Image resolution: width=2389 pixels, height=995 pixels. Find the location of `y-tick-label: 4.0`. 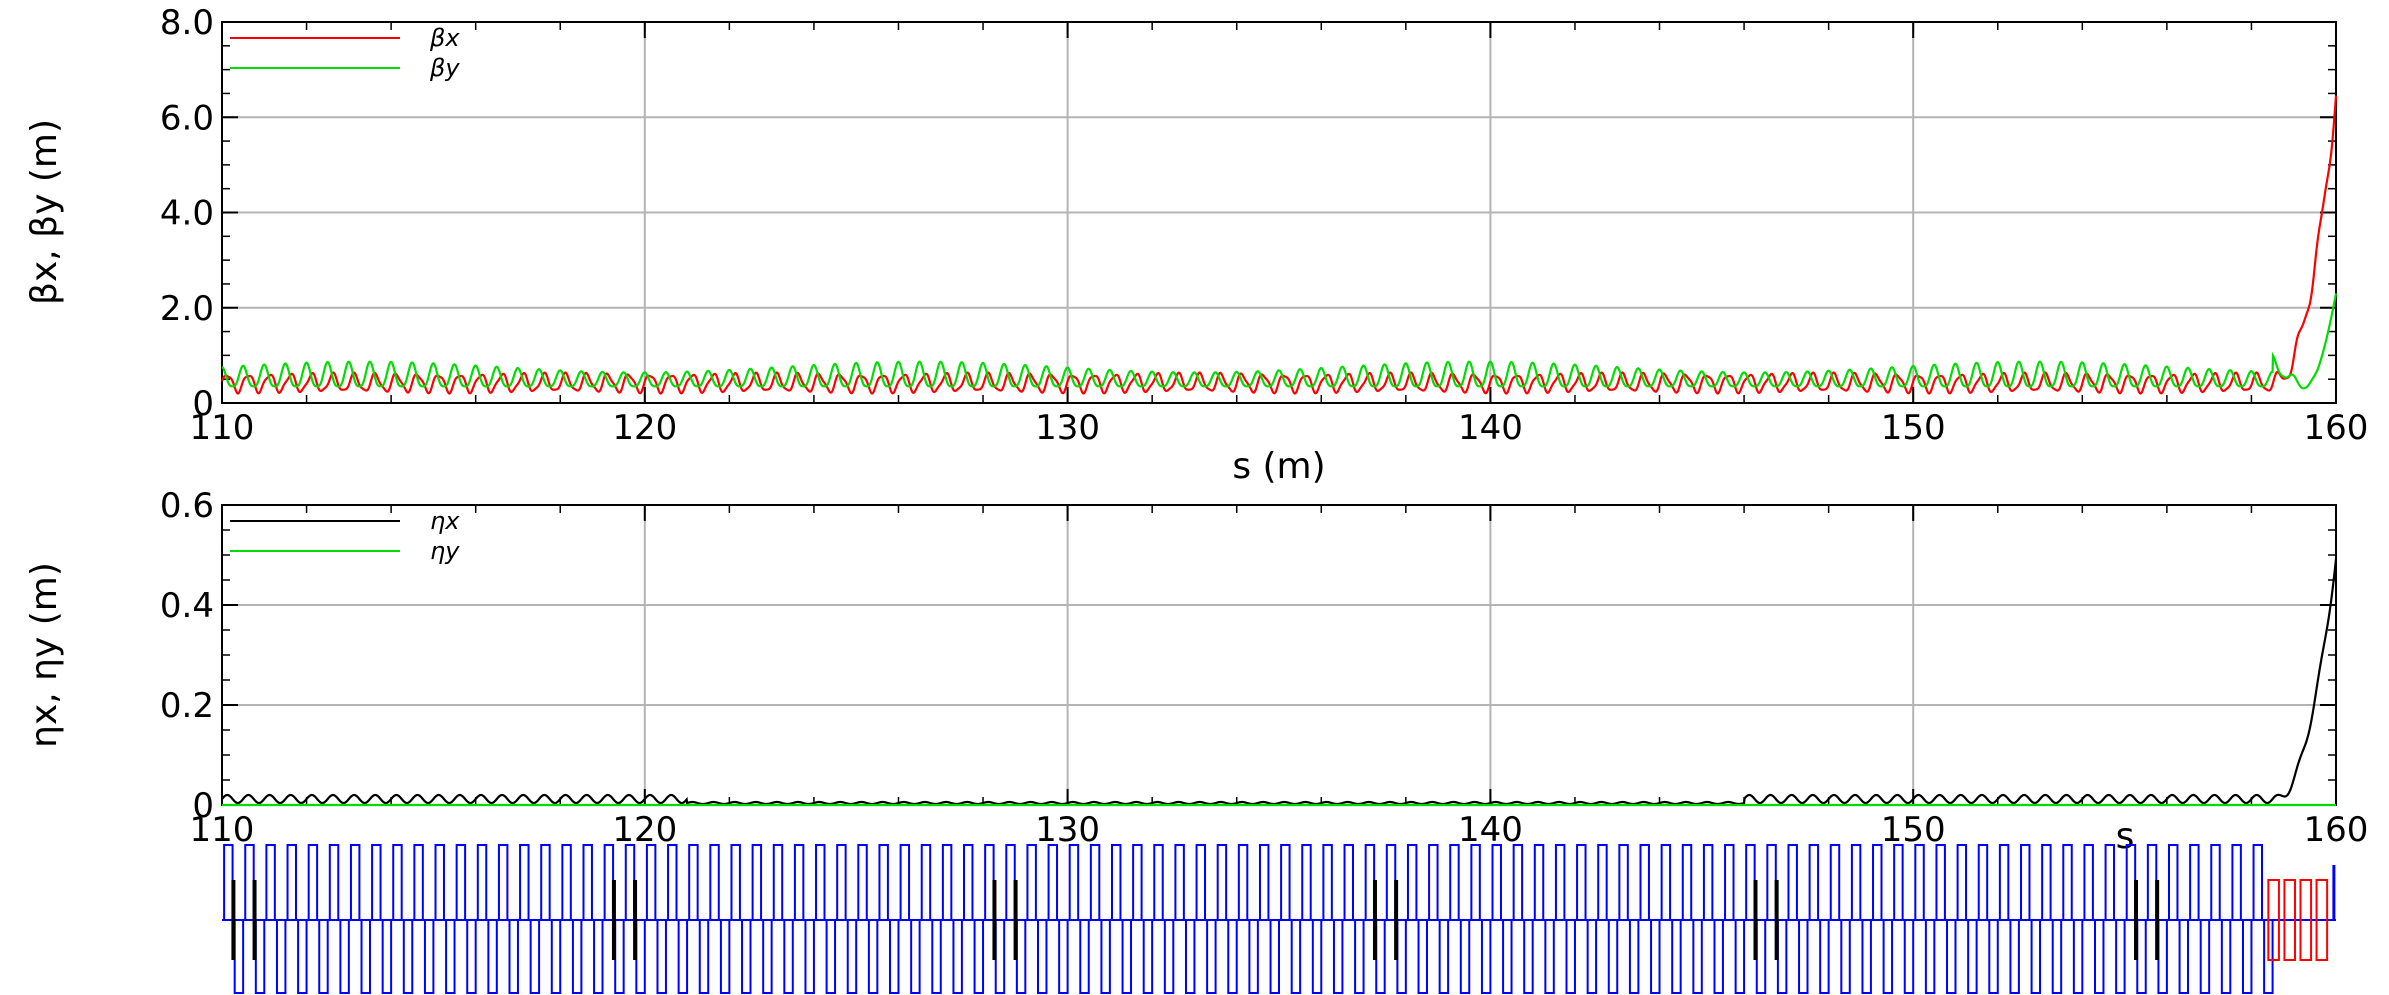

y-tick-label: 4.0 is located at coordinates (187, 214).